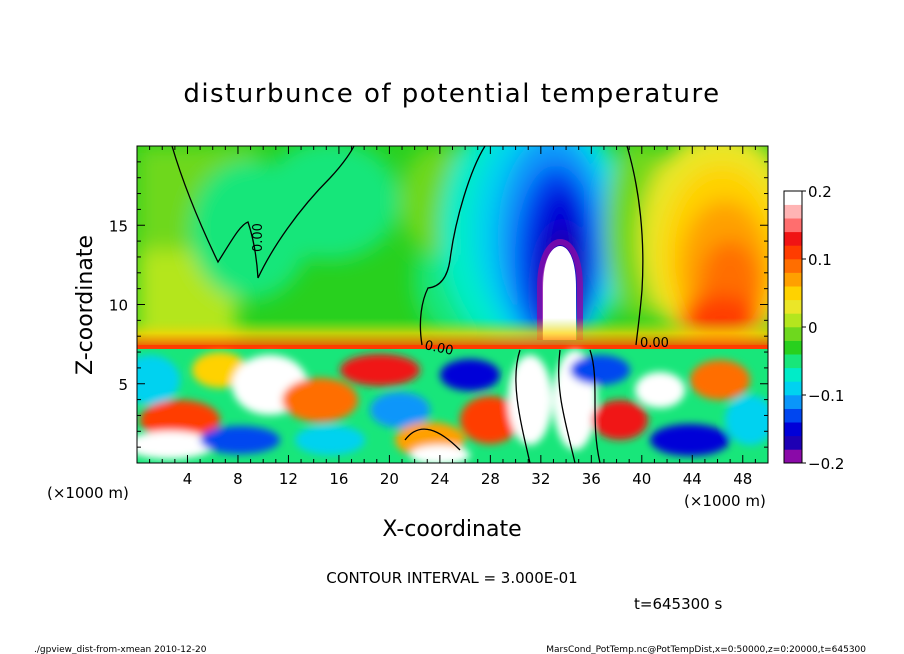 This screenshot has width=904, height=654. I want to click on x-tick-label: 44, so click(692, 479).